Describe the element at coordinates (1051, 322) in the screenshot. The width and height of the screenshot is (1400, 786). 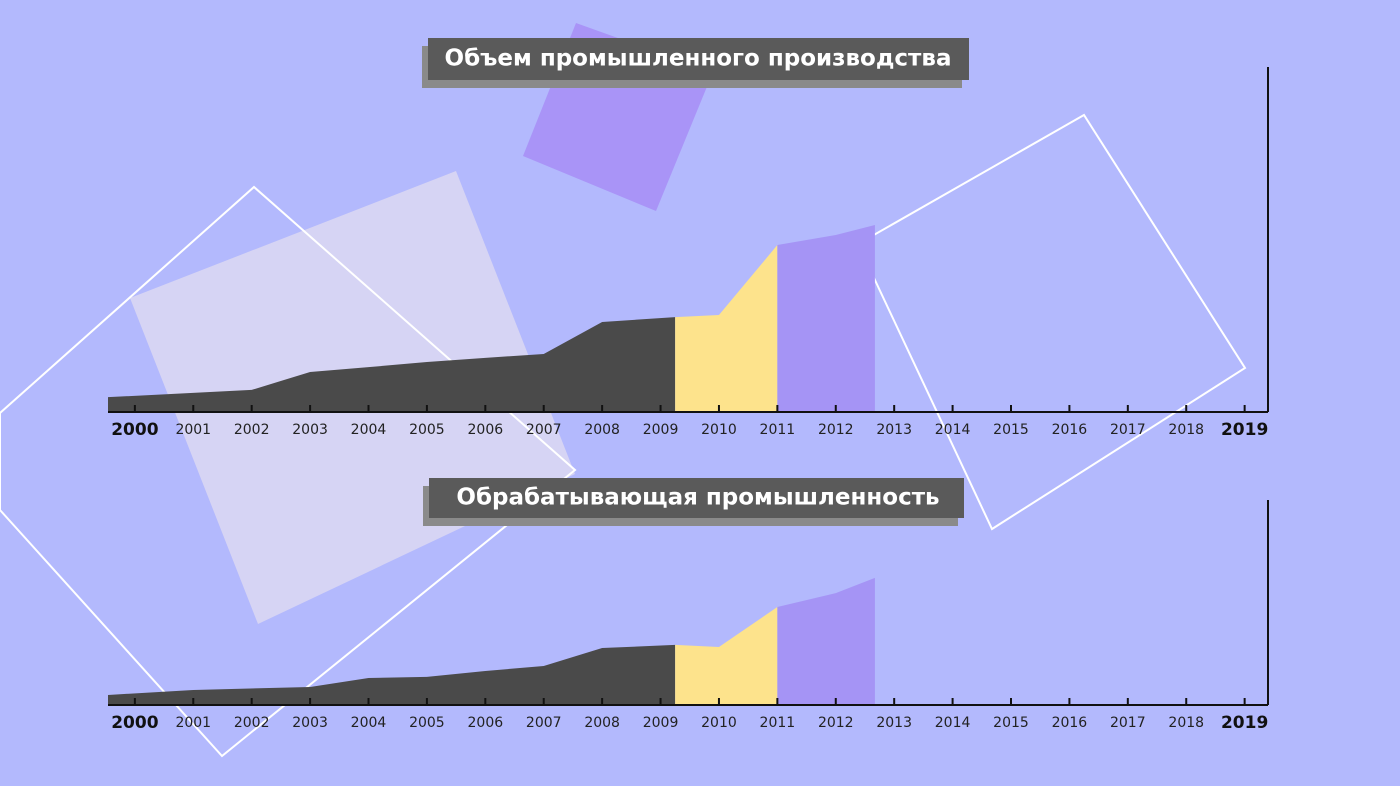
I see `outline-rect` at that location.